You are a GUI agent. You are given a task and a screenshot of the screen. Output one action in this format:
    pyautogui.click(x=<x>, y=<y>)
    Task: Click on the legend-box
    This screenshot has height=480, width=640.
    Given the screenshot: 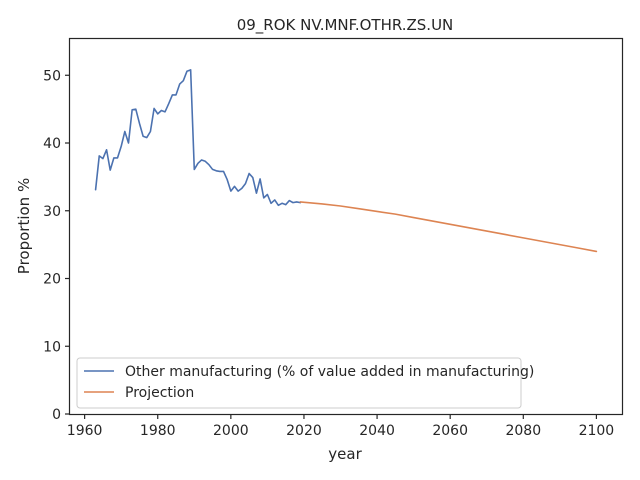 What is the action you would take?
    pyautogui.click(x=299, y=383)
    